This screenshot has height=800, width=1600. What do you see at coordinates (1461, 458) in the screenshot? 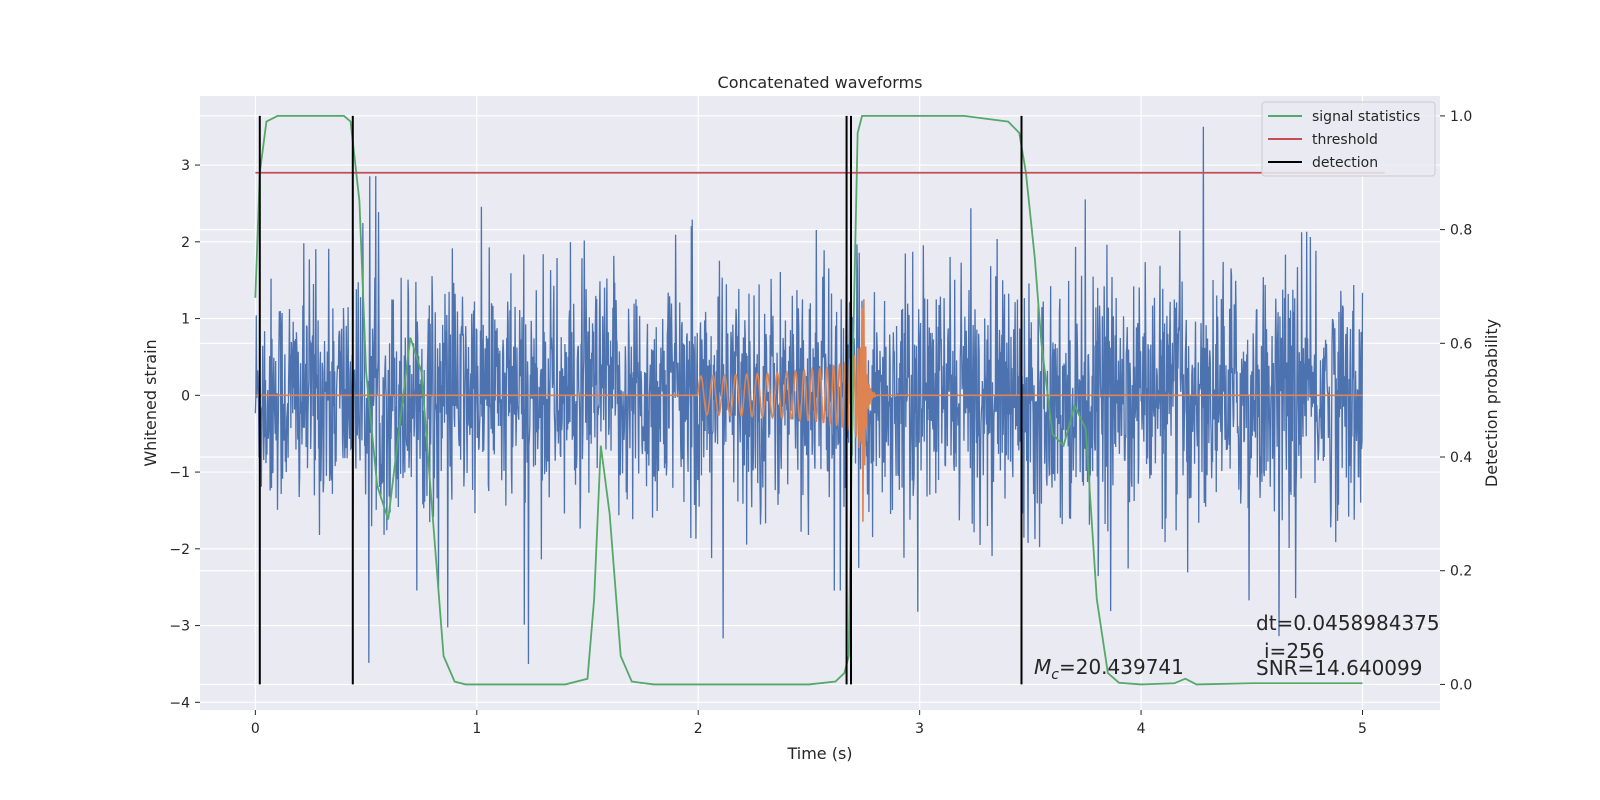
I see `y-right-tick-label: 0.4` at bounding box center [1461, 458].